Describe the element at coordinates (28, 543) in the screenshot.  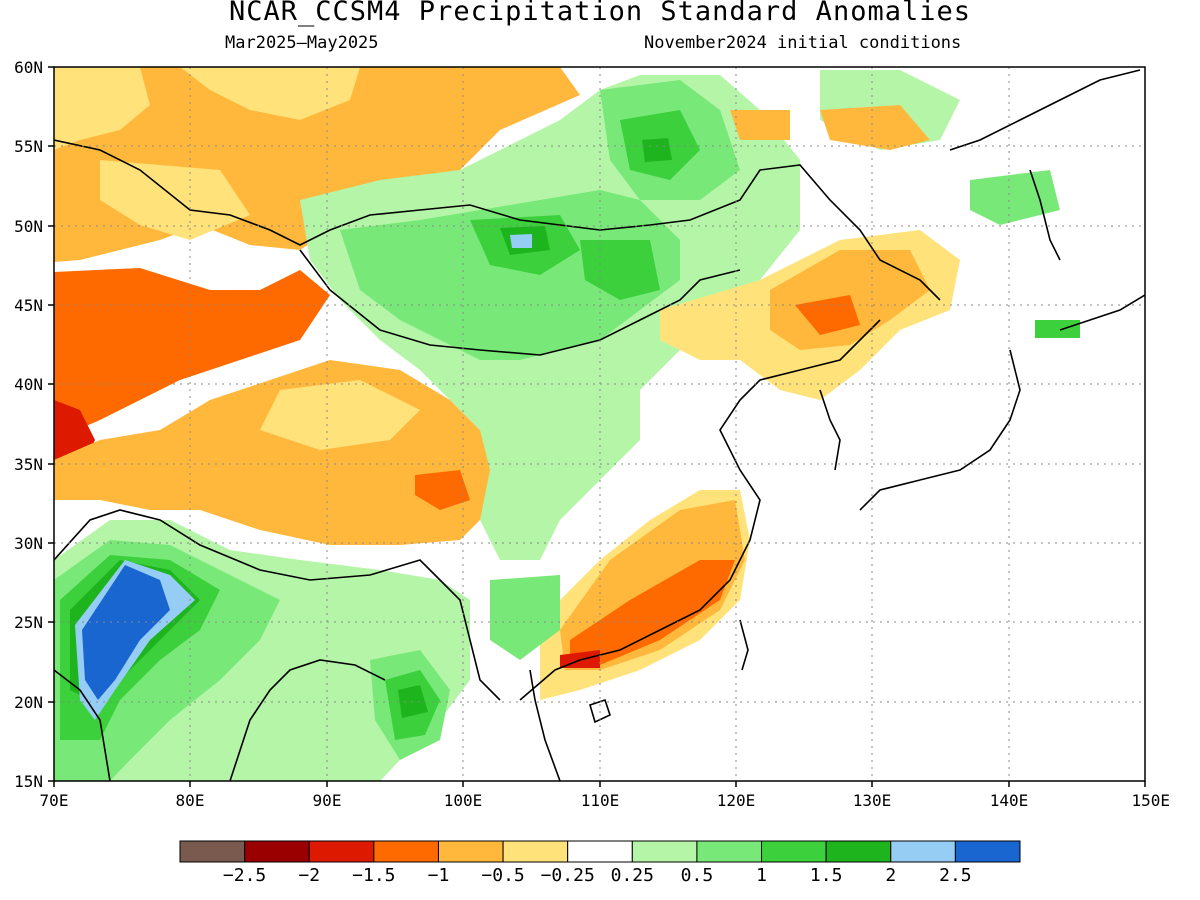
I see `lat-tick-label: 30N` at that location.